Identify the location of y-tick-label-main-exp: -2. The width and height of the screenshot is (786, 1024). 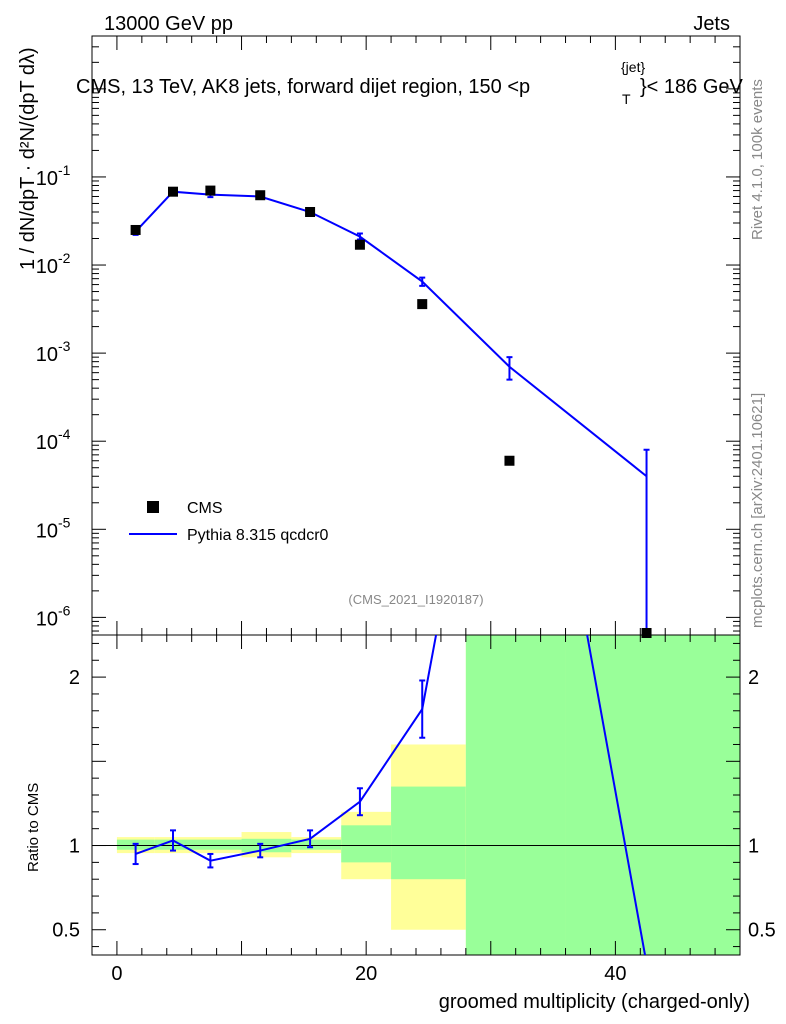
(64, 258).